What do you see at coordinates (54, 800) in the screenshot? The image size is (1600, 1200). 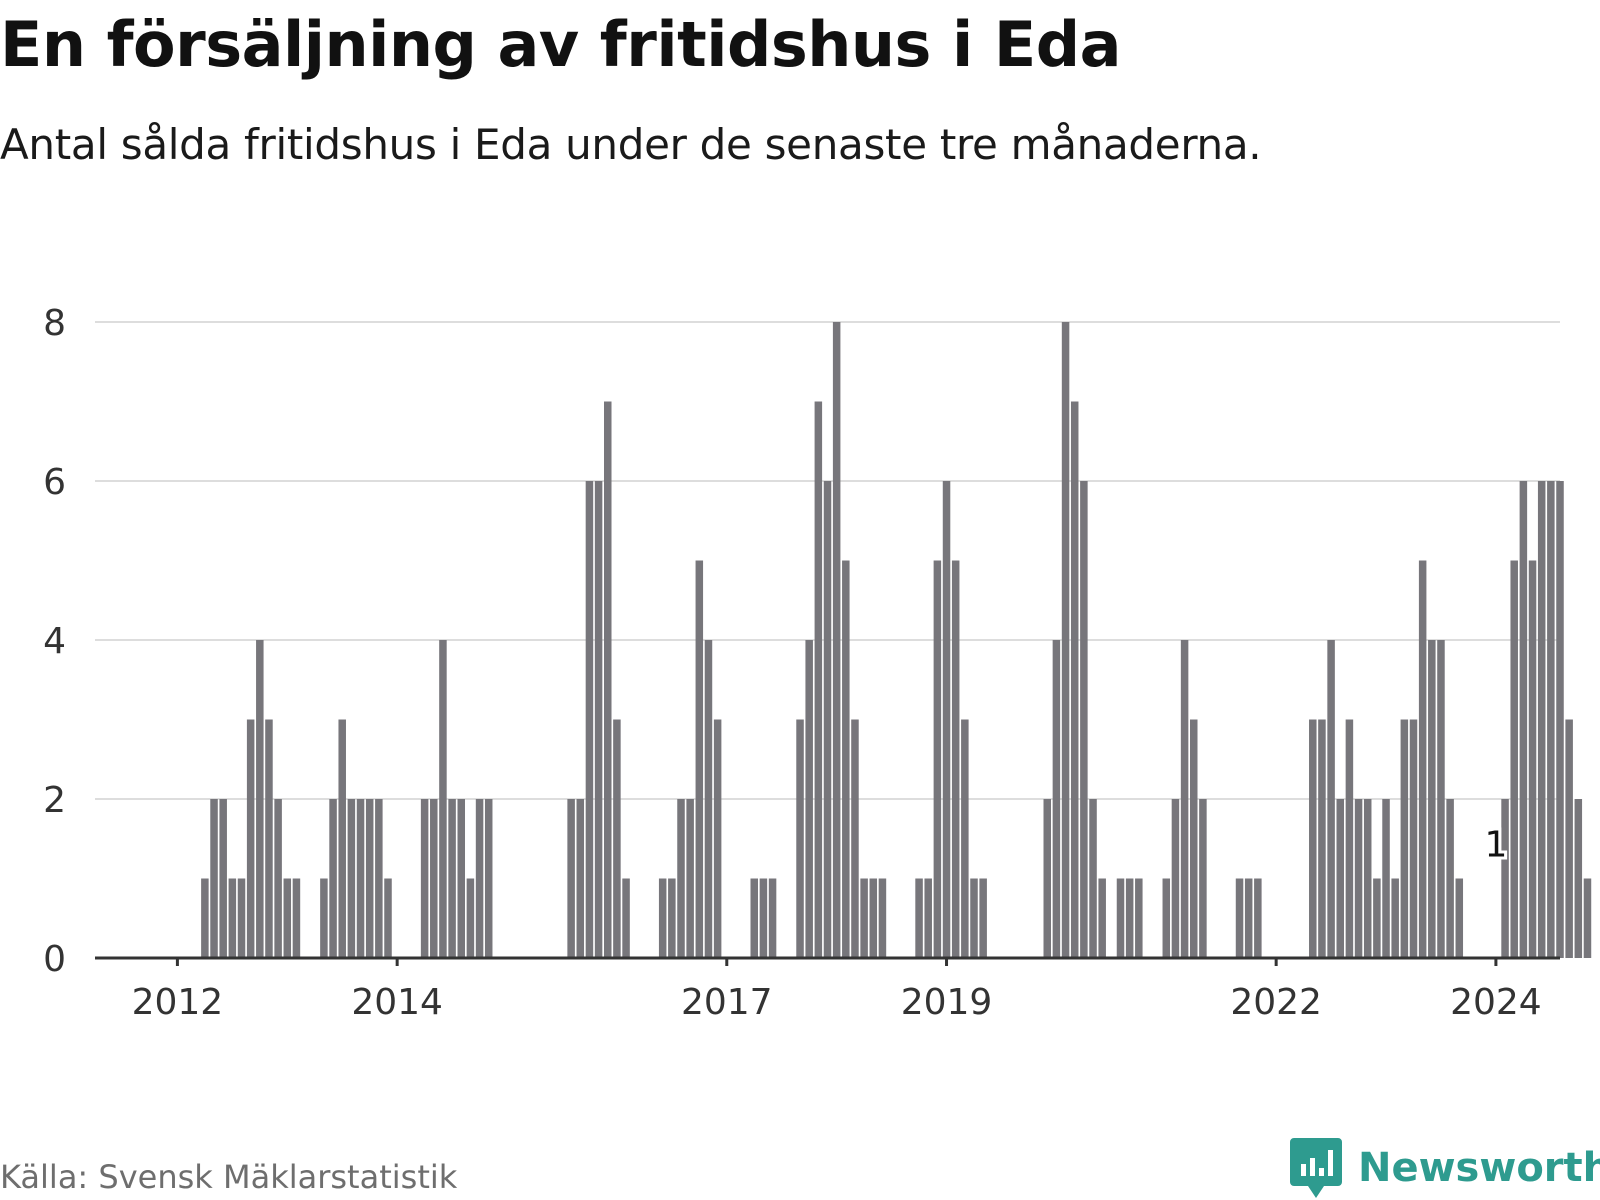 I see `y-tick-label: 2` at bounding box center [54, 800].